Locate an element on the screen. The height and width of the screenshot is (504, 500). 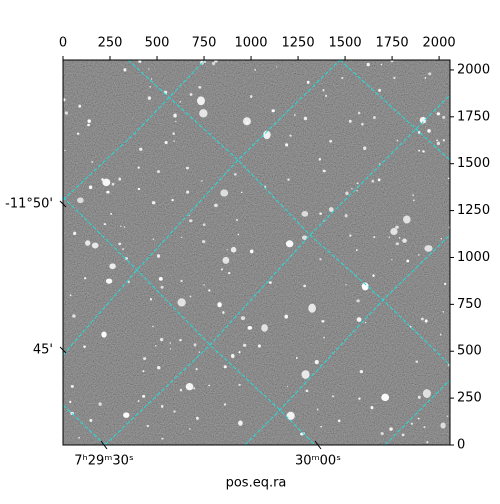
x-tick-label: 2000 is located at coordinates (439, 43).